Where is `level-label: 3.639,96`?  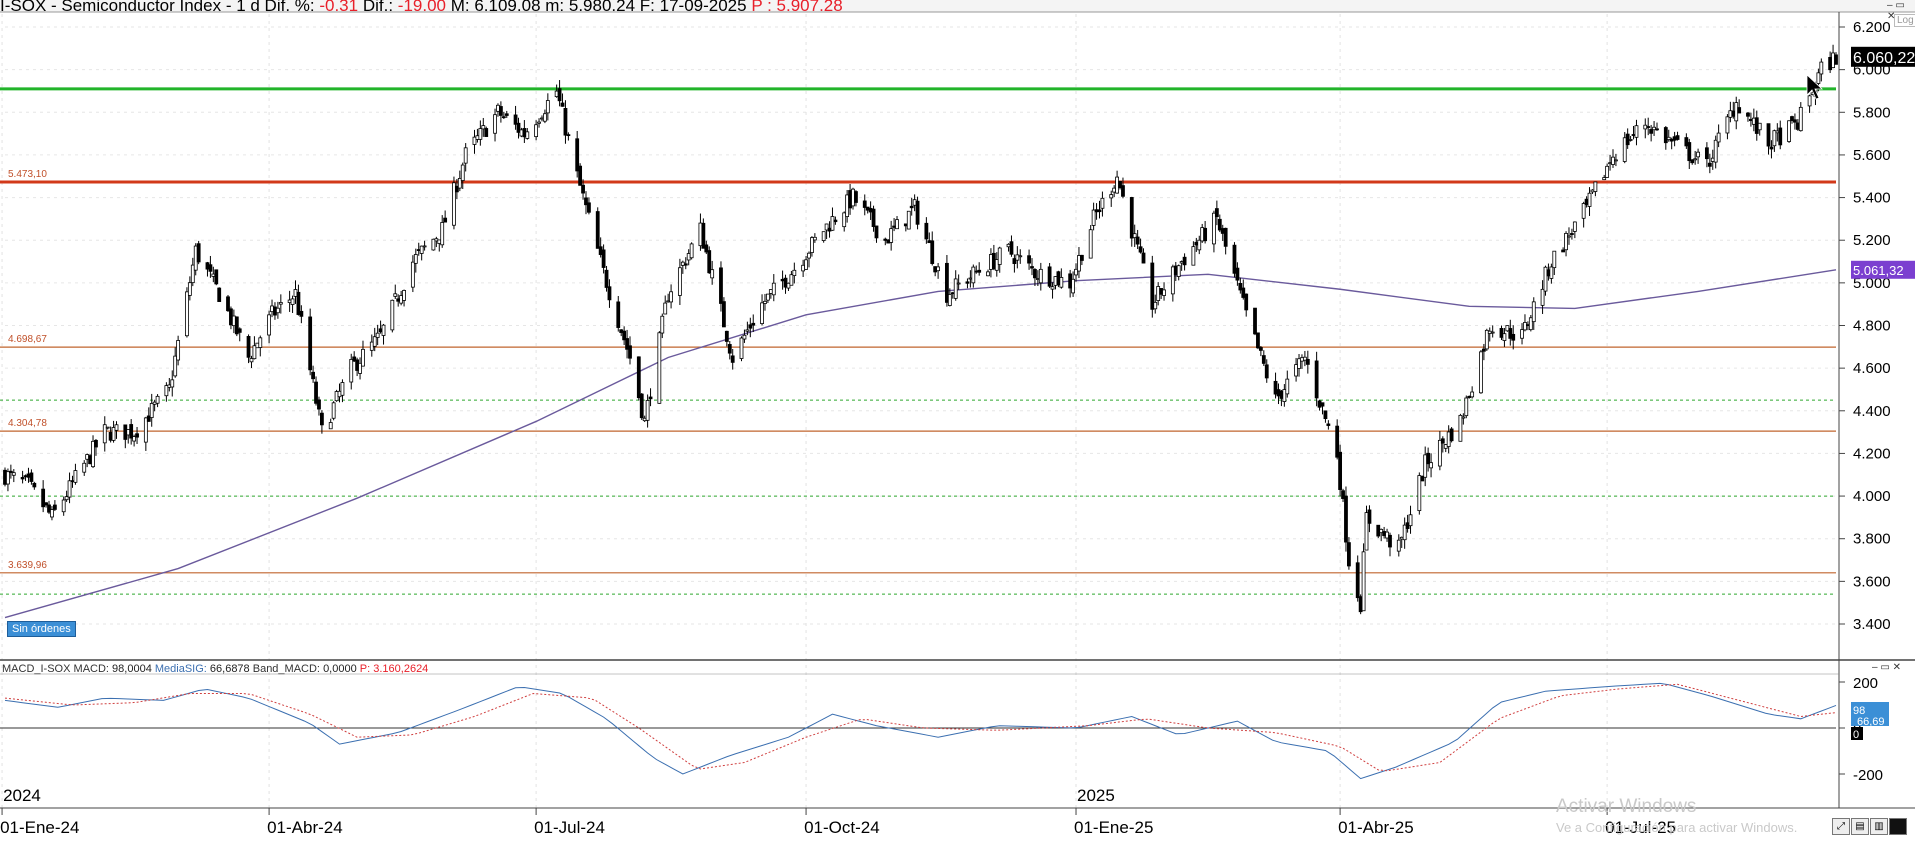 level-label: 3.639,96 is located at coordinates (27, 565).